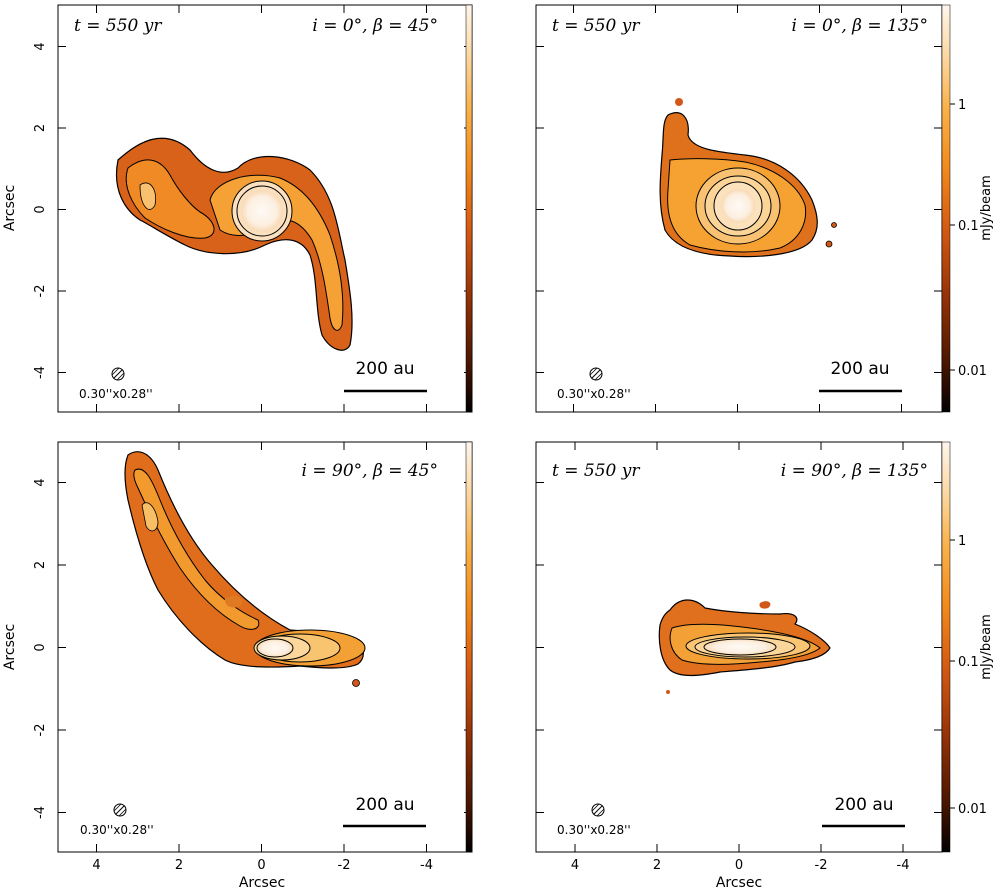  Describe the element at coordinates (598, 810) in the screenshot. I see `beam-ellipse-bottom-right` at that location.